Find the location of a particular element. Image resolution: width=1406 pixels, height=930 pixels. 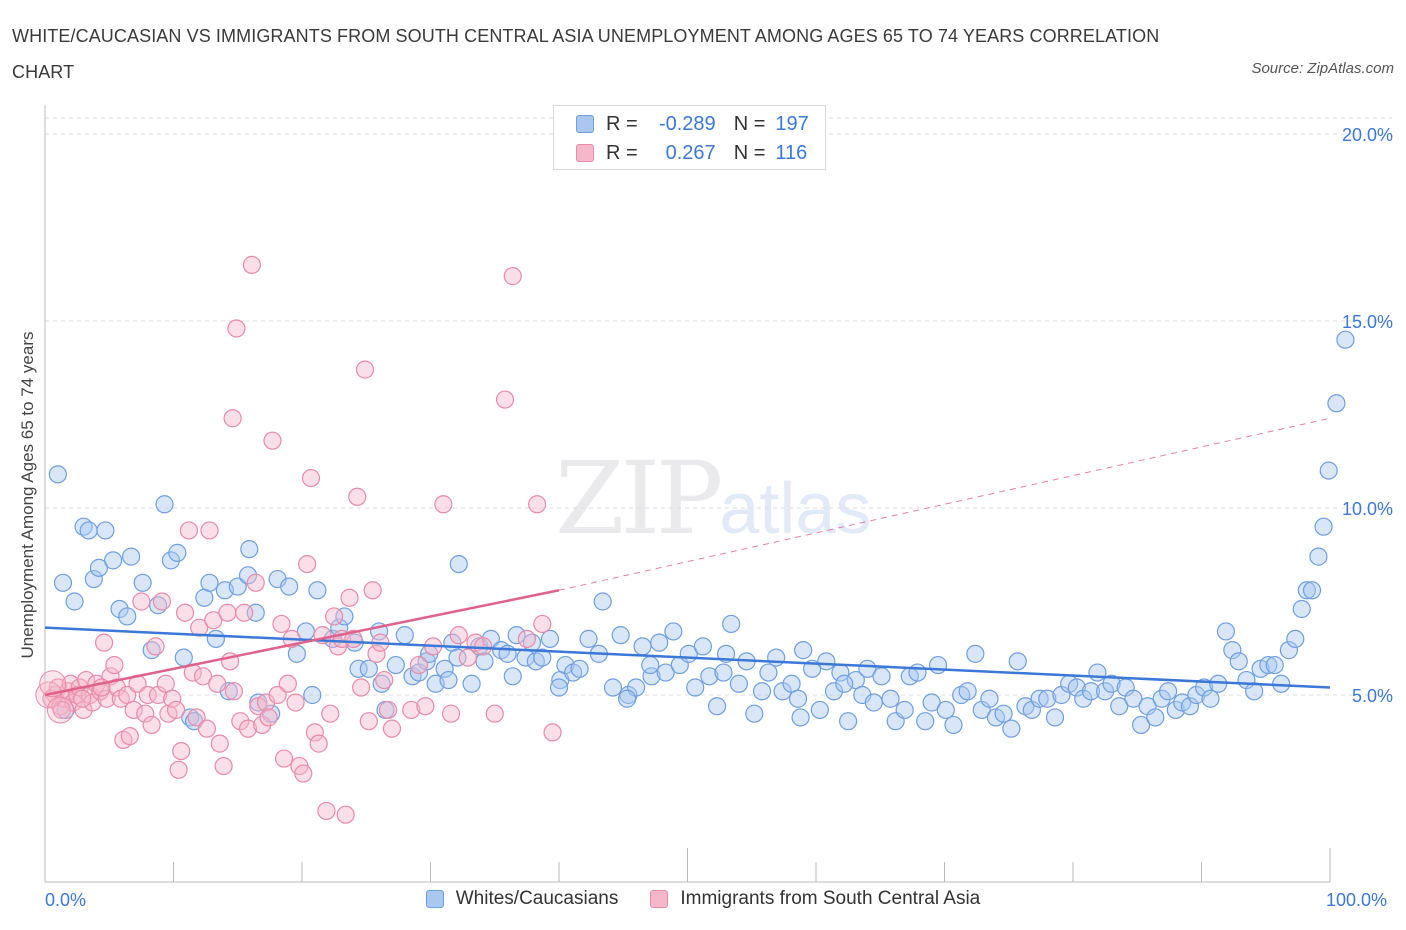

legend-row-whites: R = -0.289 N = 197 is located at coordinates (692, 124).